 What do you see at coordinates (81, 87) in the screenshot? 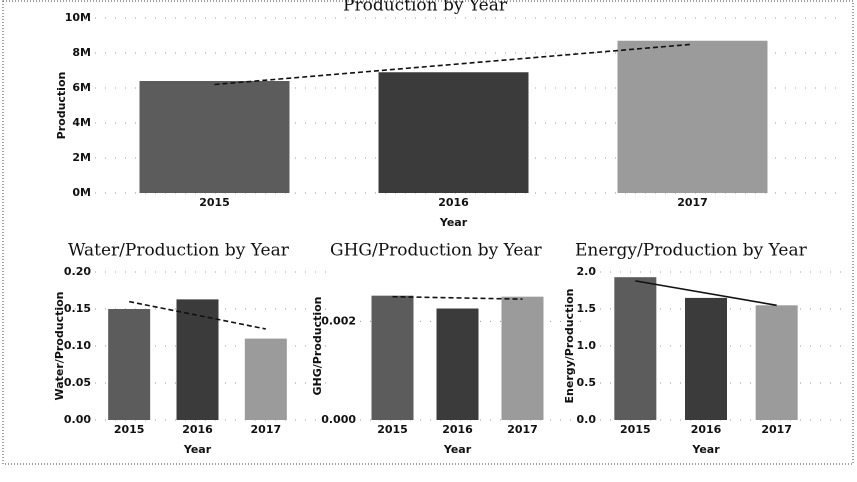
I see `y-tick-label: 6M` at bounding box center [81, 87].